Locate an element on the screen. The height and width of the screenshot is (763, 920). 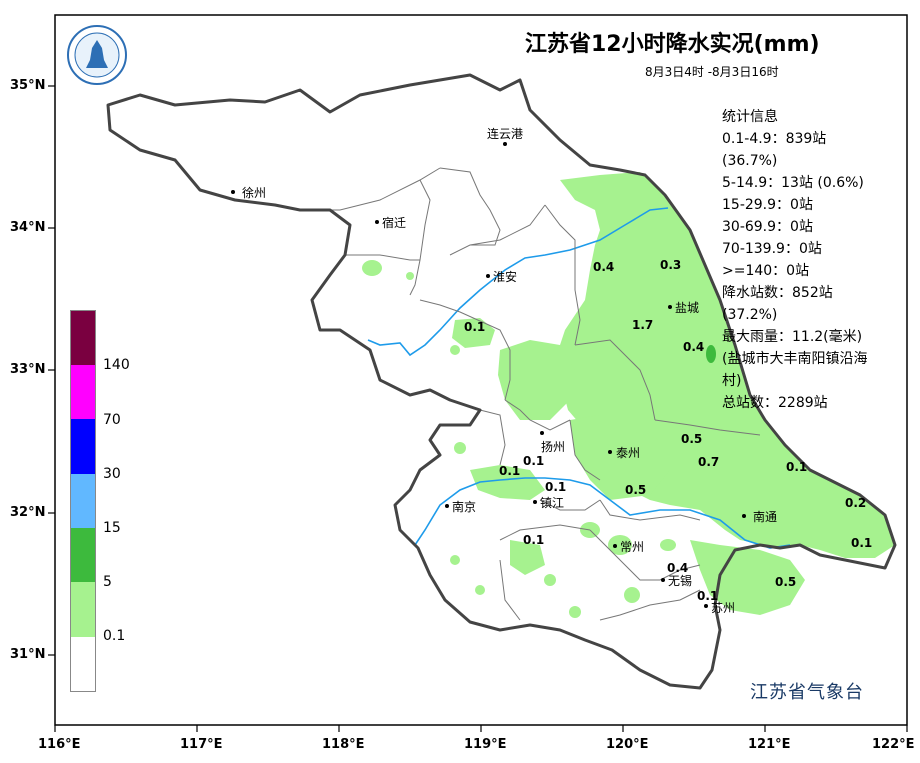
stats-line: 5-14.9：13站 (0.6%) is located at coordinates (793, 183).